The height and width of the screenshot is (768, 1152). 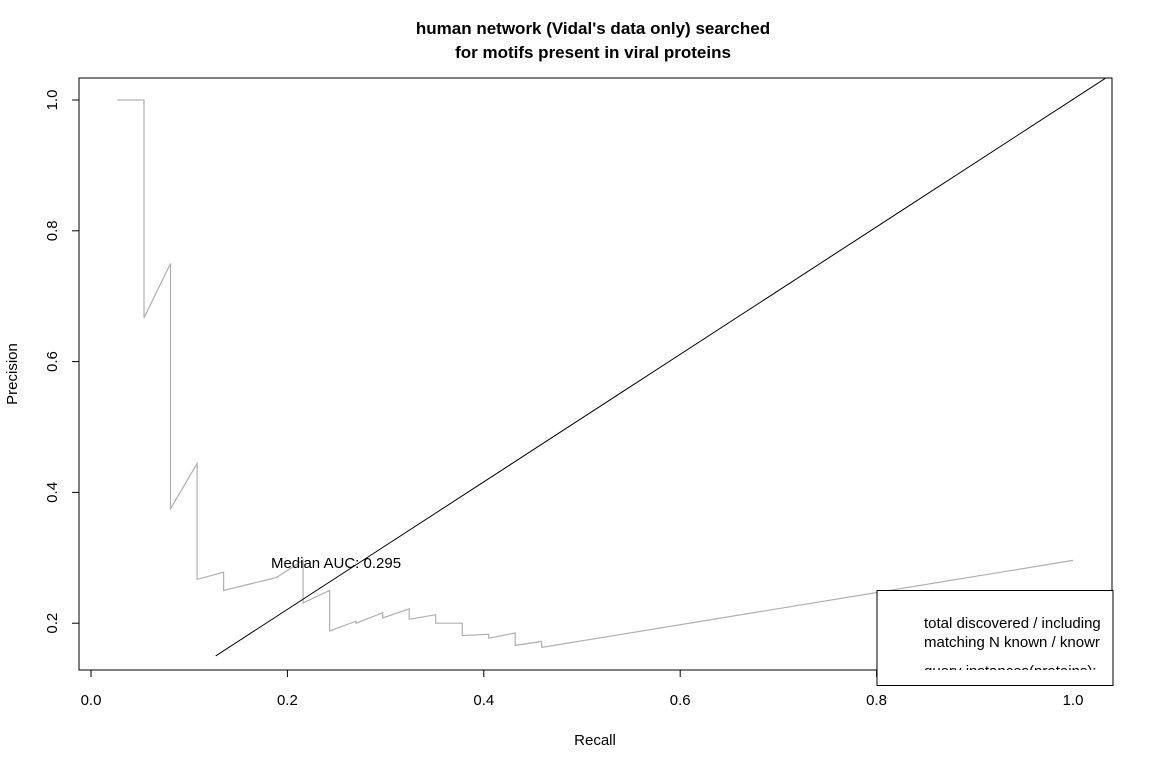 What do you see at coordinates (1012, 623) in the screenshot?
I see `legend-line-1: total discovered / including` at bounding box center [1012, 623].